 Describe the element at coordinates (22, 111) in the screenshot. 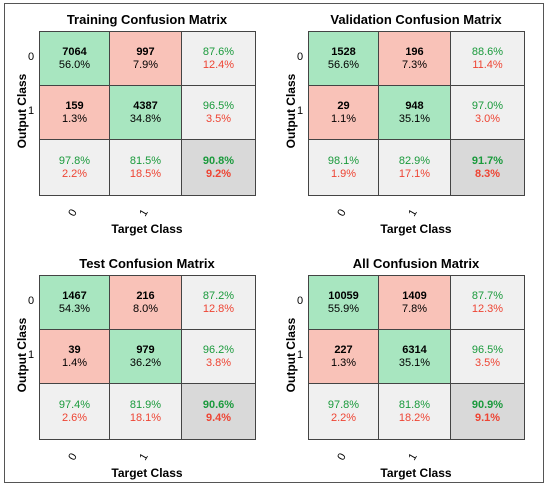

I see `training-y-axis-label: Output Class` at that location.